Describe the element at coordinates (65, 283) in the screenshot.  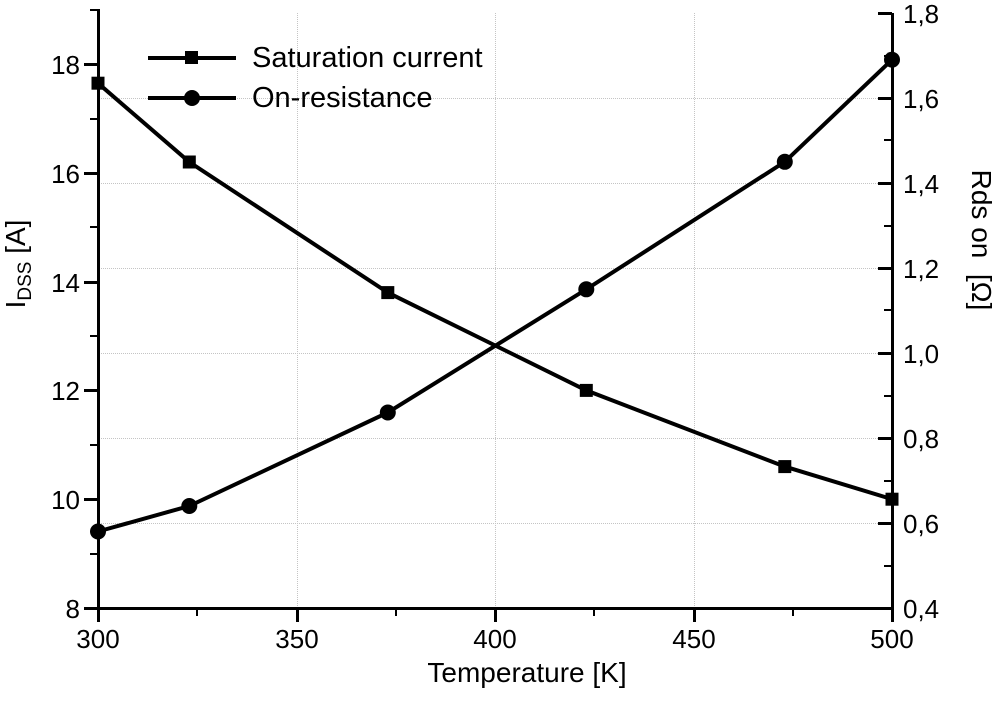
I see `y-left-tick-label: 14` at that location.